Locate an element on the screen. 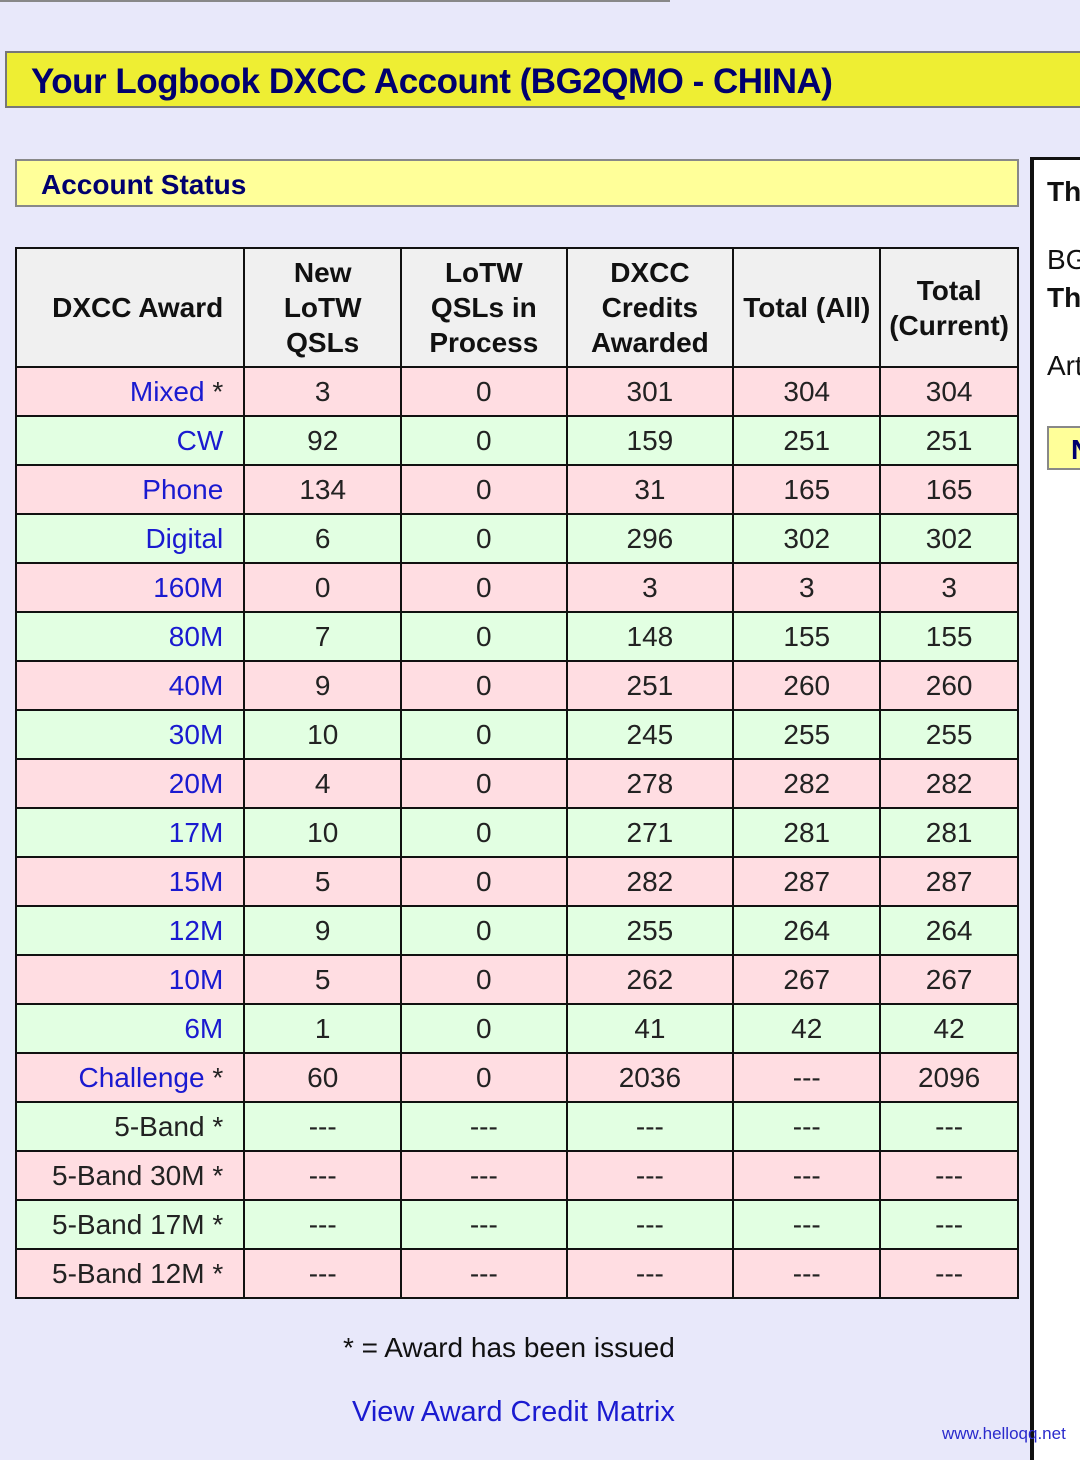 The height and width of the screenshot is (1460, 1080). award-cell: 20M is located at coordinates (130, 783).